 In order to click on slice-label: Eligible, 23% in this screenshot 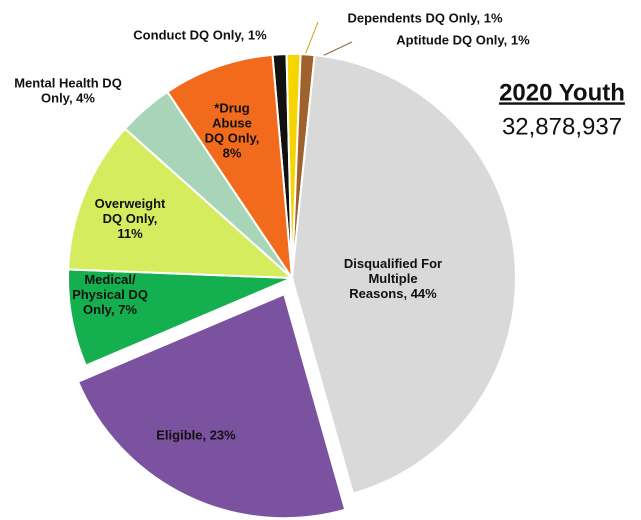, I will do `click(196, 434)`.